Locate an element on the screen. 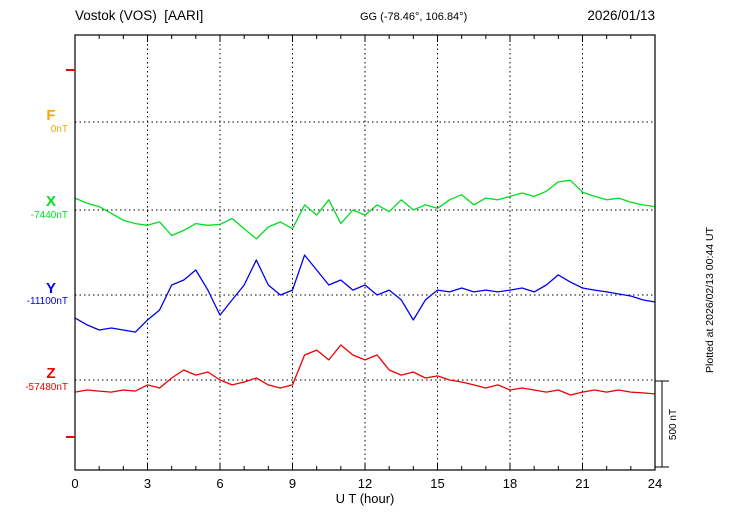  plotted-at-note: Plotted at 2026/02/13 00:44 UT is located at coordinates (710, 300).